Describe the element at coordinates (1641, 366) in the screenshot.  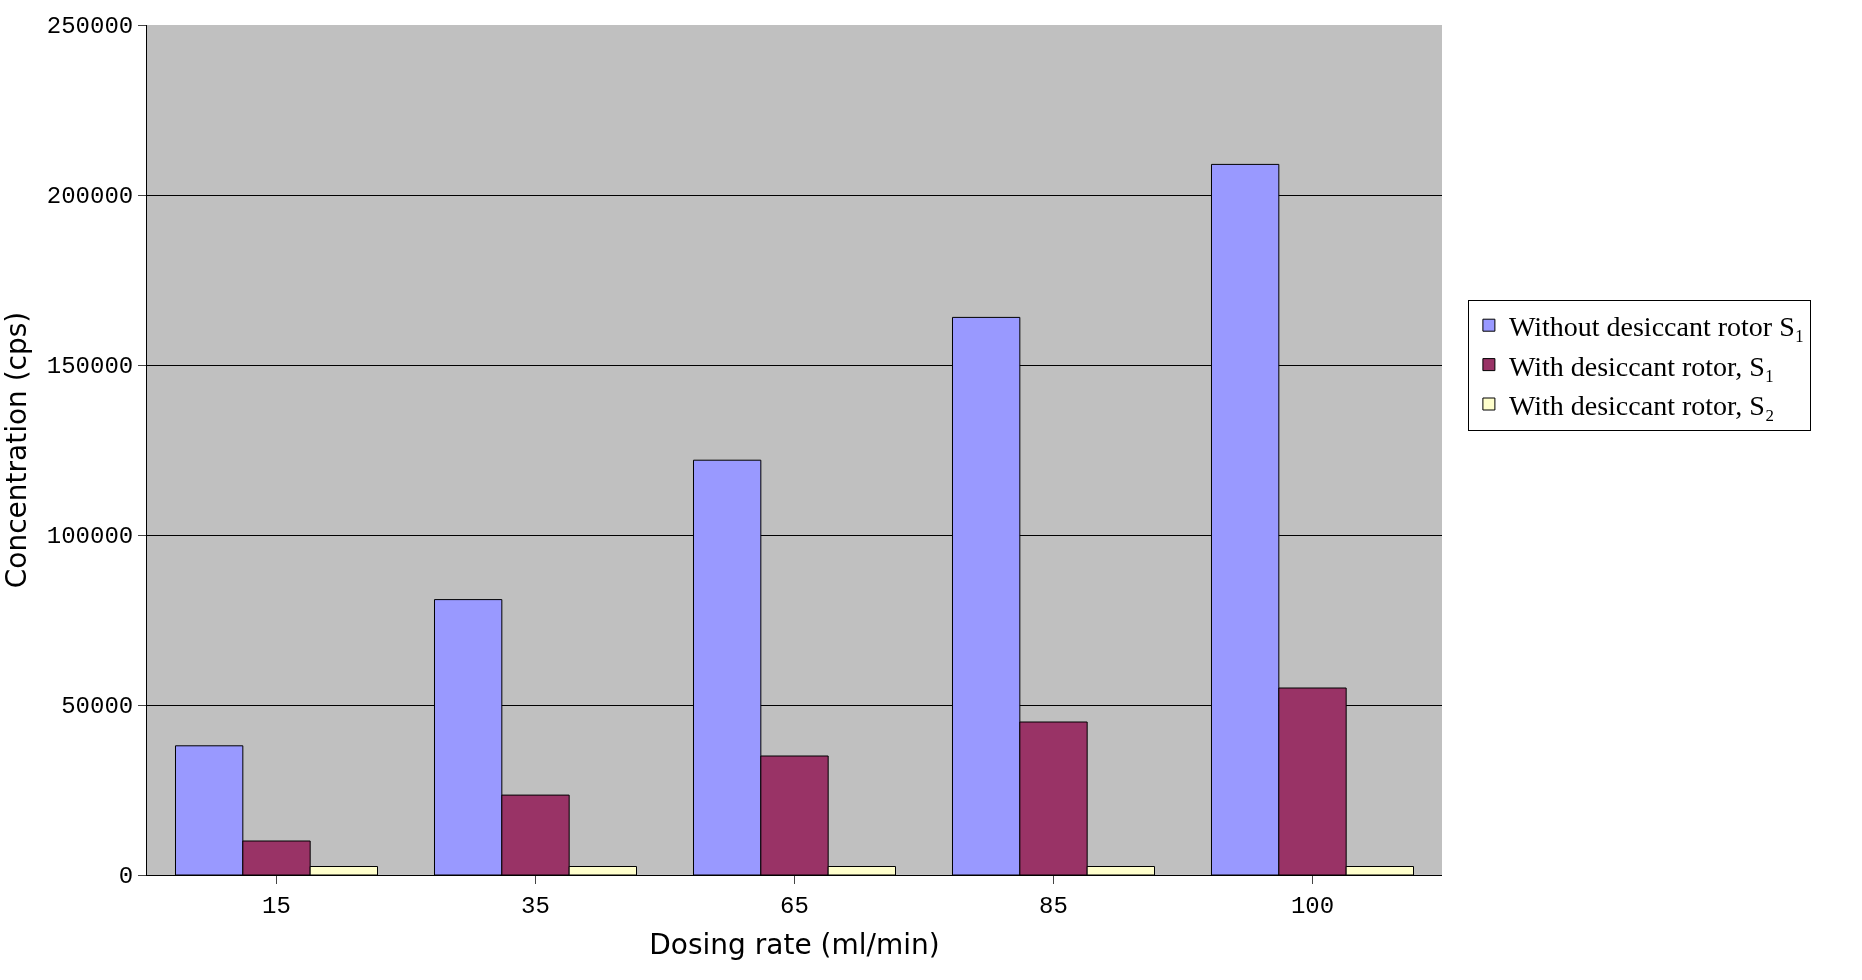
I see `legend-label: With desiccant rotor, S₁` at that location.